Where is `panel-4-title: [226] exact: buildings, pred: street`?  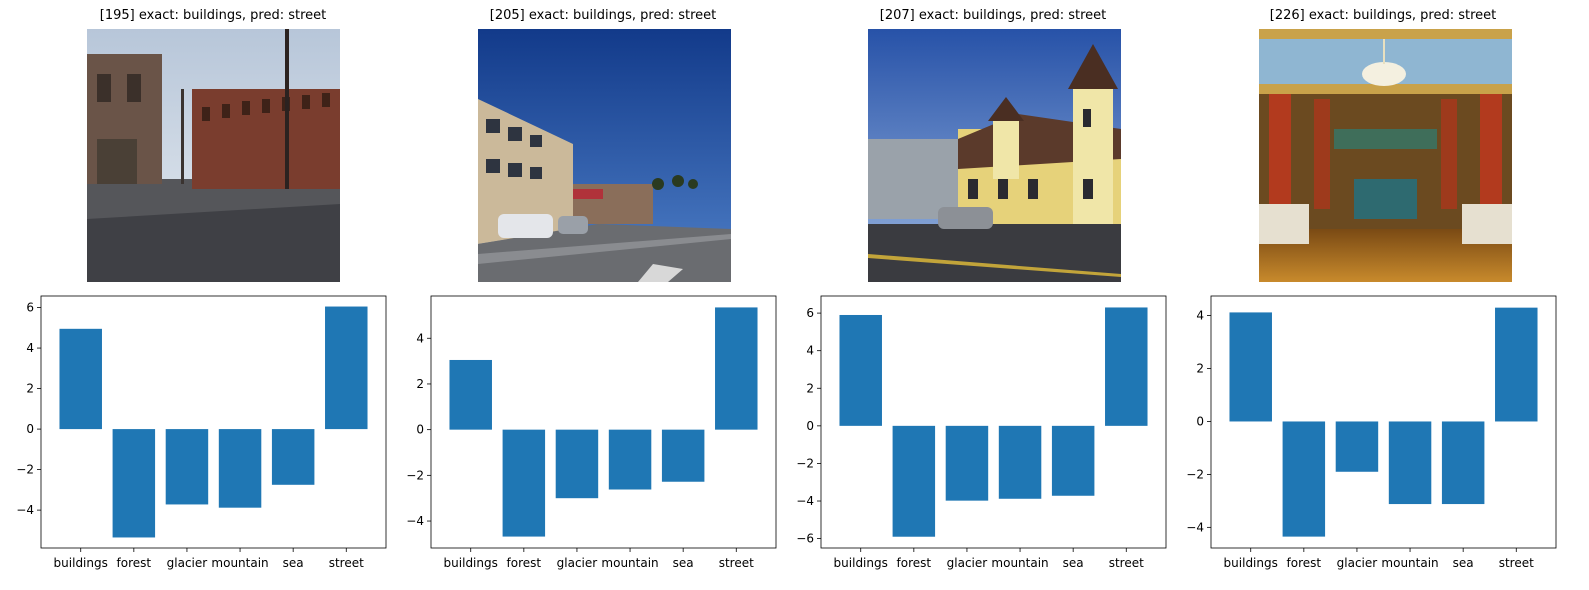 panel-4-title: [226] exact: buildings, pred: street is located at coordinates (1383, 15).